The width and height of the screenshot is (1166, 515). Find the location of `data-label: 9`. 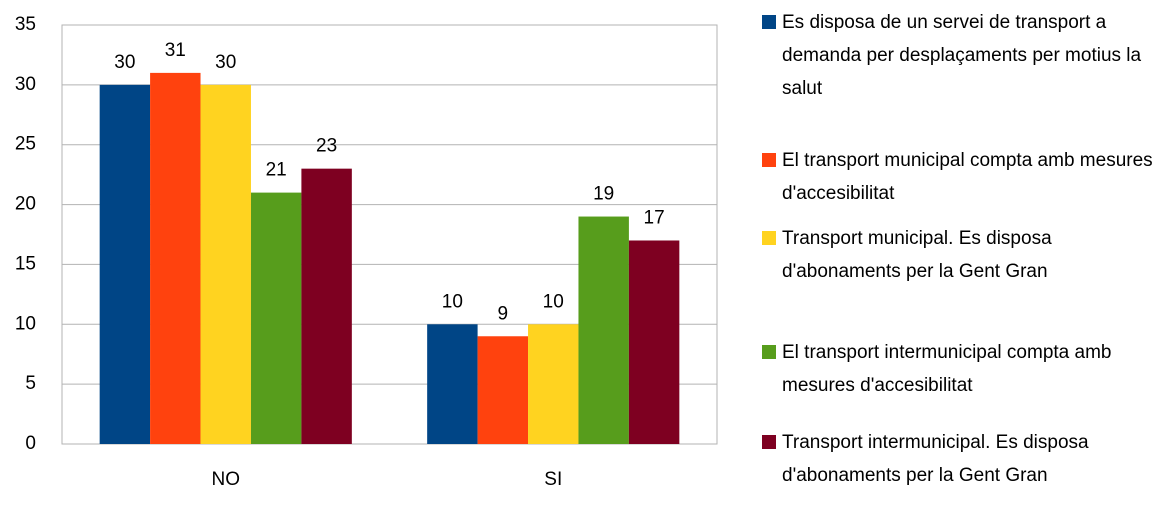

data-label: 9 is located at coordinates (503, 313).